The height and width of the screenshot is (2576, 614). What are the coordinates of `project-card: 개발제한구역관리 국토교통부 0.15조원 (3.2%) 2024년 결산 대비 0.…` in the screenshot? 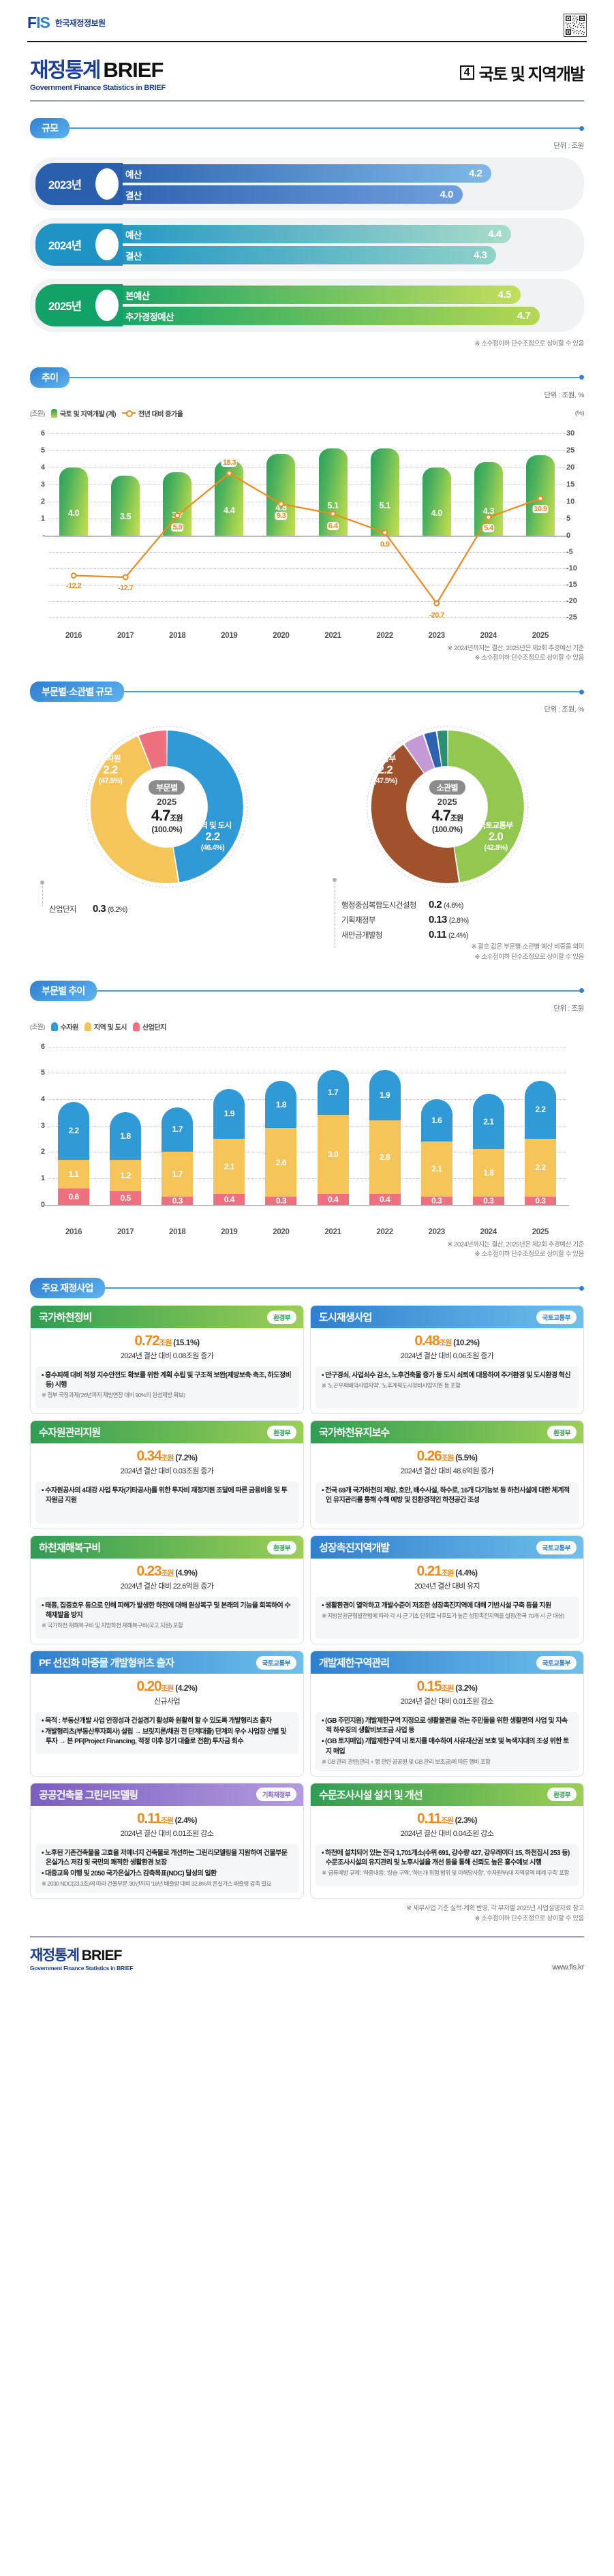 It's located at (447, 1714).